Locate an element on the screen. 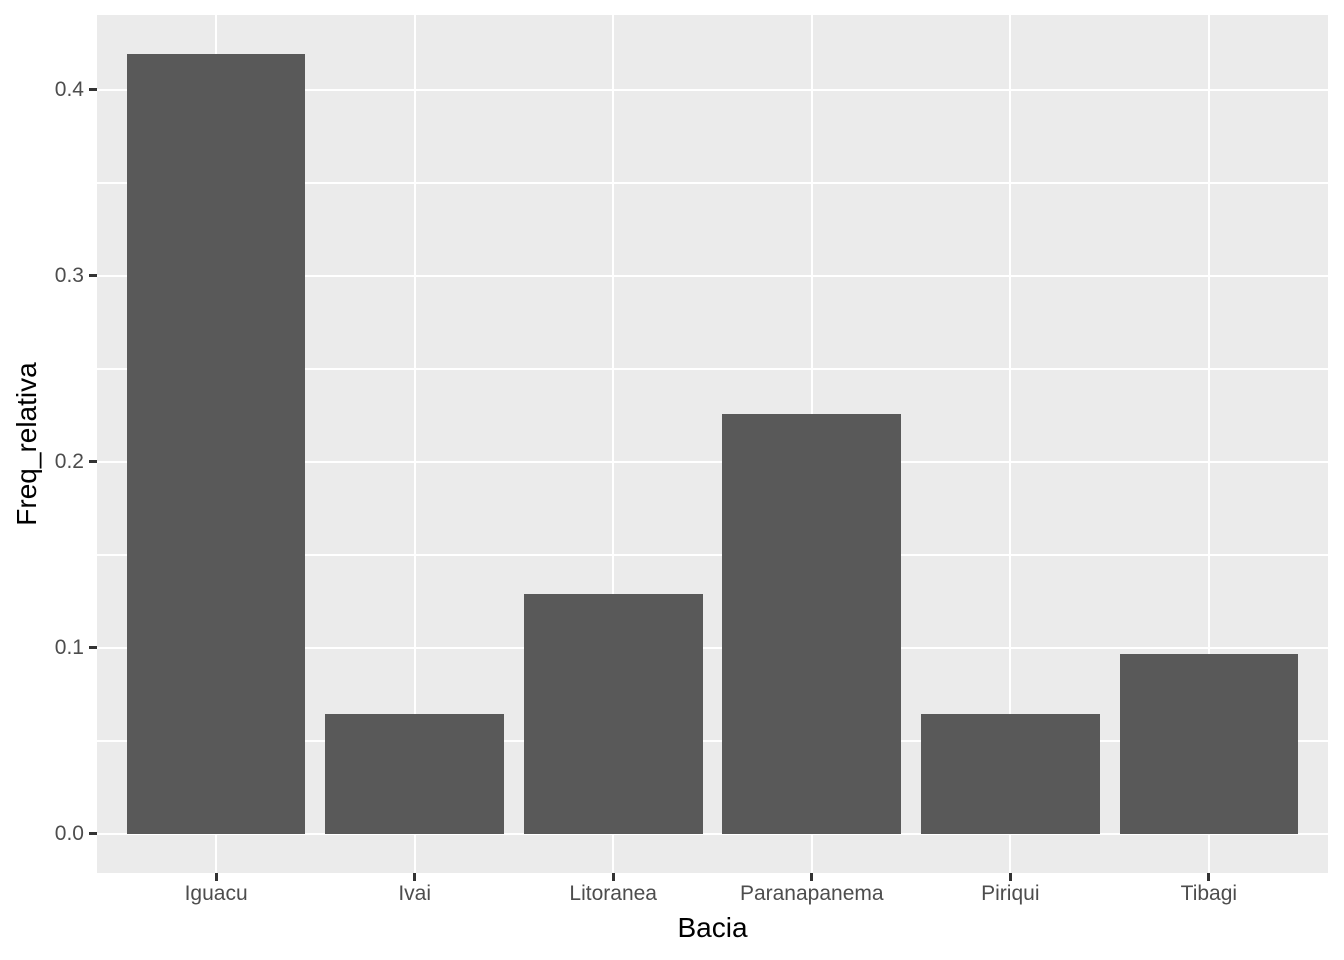 The image size is (1344, 960). y-tick-label: 0.4 is located at coordinates (69, 89).